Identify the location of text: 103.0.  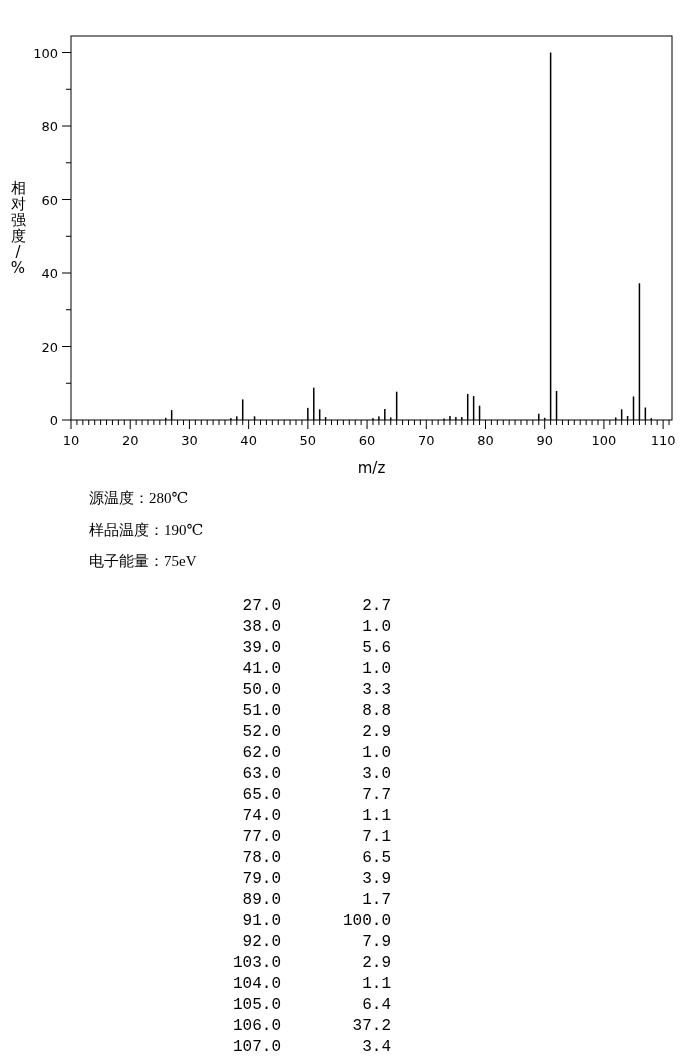
(256, 963).